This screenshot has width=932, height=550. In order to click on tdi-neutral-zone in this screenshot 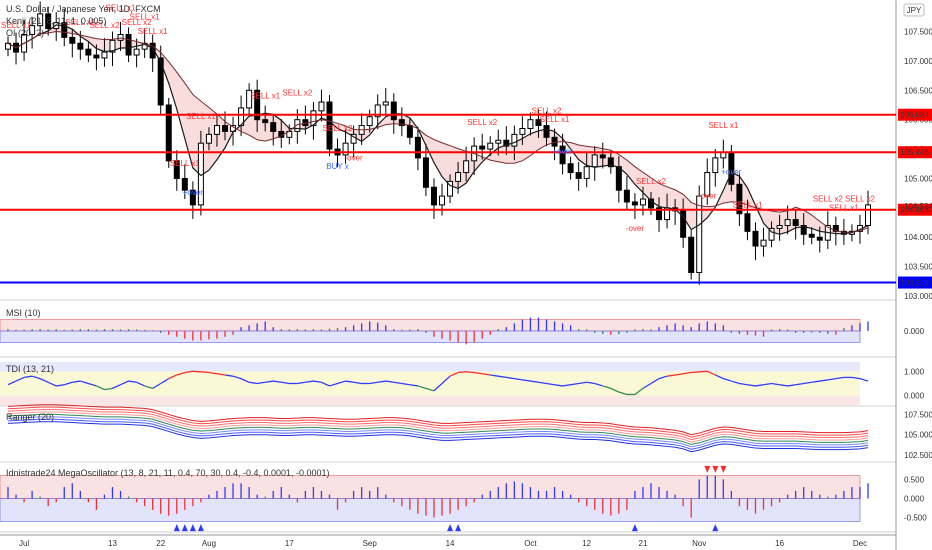, I will do `click(430, 383)`.